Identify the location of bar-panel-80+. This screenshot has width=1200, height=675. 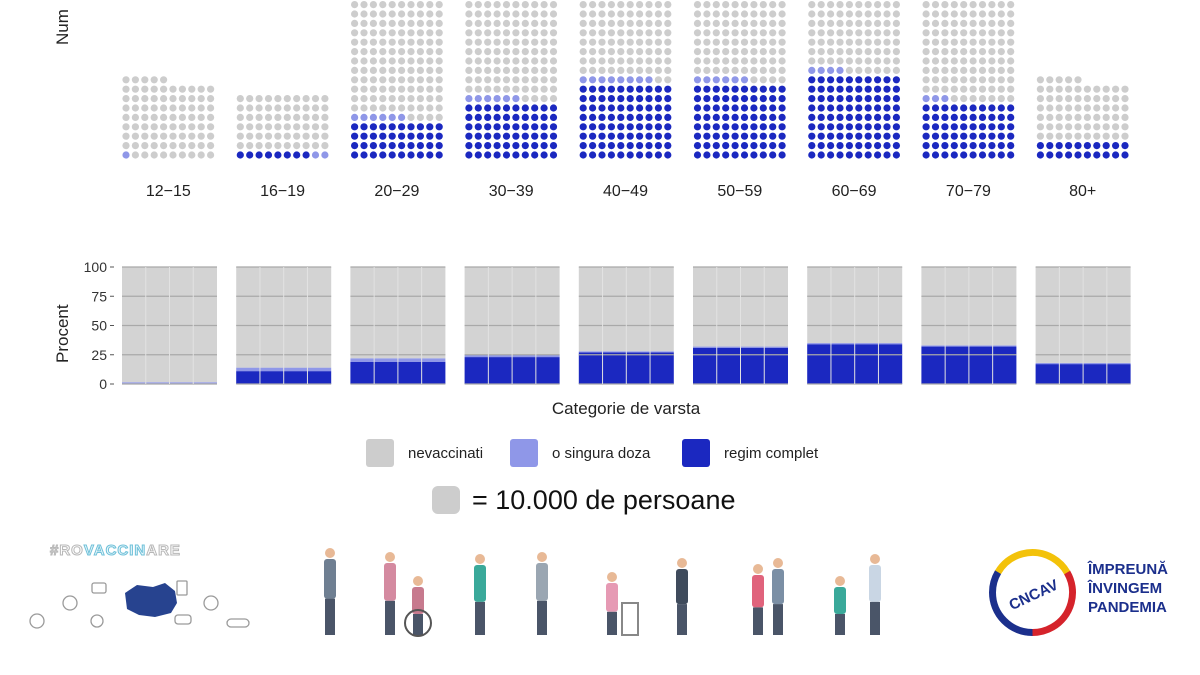
(1083, 325).